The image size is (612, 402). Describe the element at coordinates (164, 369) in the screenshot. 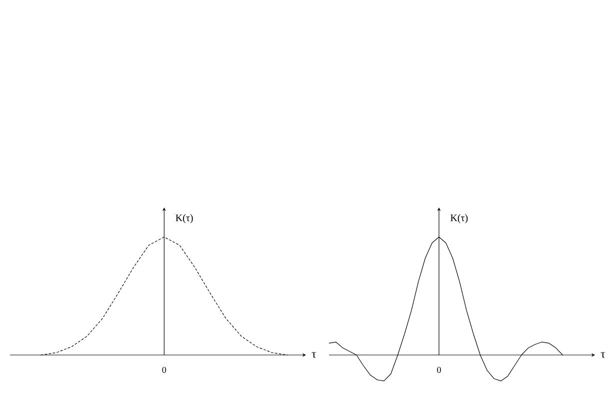

I see `text: 0` at that location.